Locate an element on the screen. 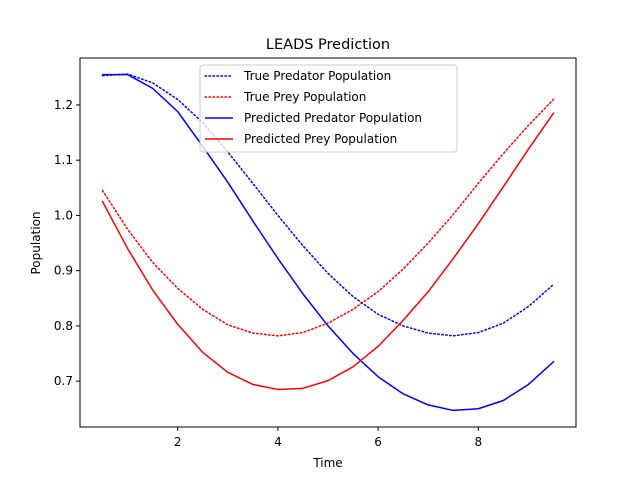  x-tick-label: 6 is located at coordinates (378, 442).